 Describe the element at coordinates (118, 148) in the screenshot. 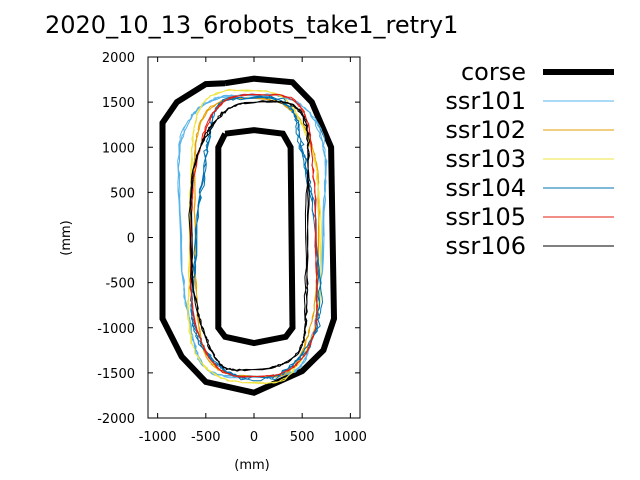

I see `y-tick-label: 1000` at that location.